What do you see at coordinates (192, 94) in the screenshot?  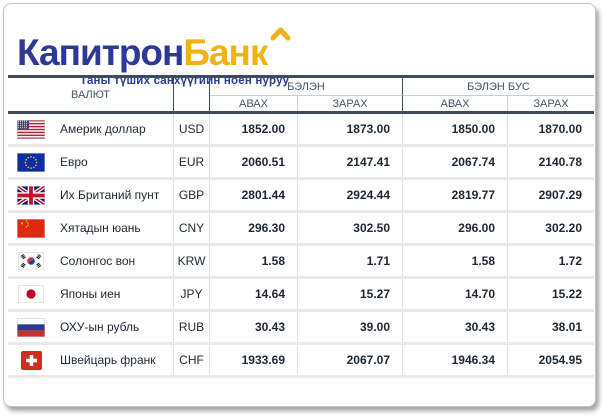 I see `header-code-empty` at bounding box center [192, 94].